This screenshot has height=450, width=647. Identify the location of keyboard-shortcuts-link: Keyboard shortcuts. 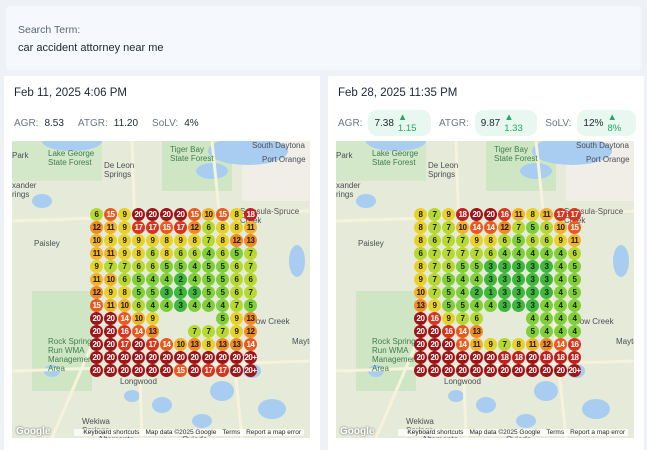
(111, 432).